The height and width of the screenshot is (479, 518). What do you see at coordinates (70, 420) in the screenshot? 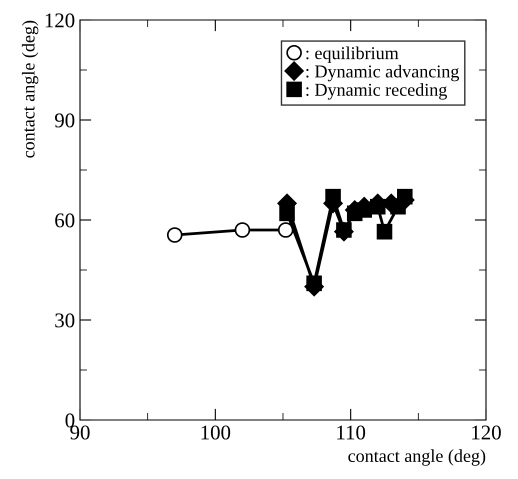
I see `y-tick-label: 0` at bounding box center [70, 420].